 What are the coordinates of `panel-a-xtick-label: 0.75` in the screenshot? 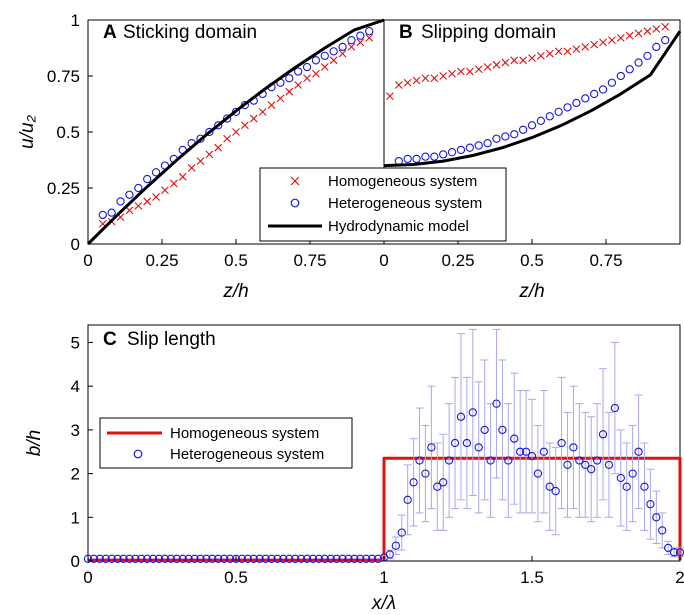 It's located at (309, 260).